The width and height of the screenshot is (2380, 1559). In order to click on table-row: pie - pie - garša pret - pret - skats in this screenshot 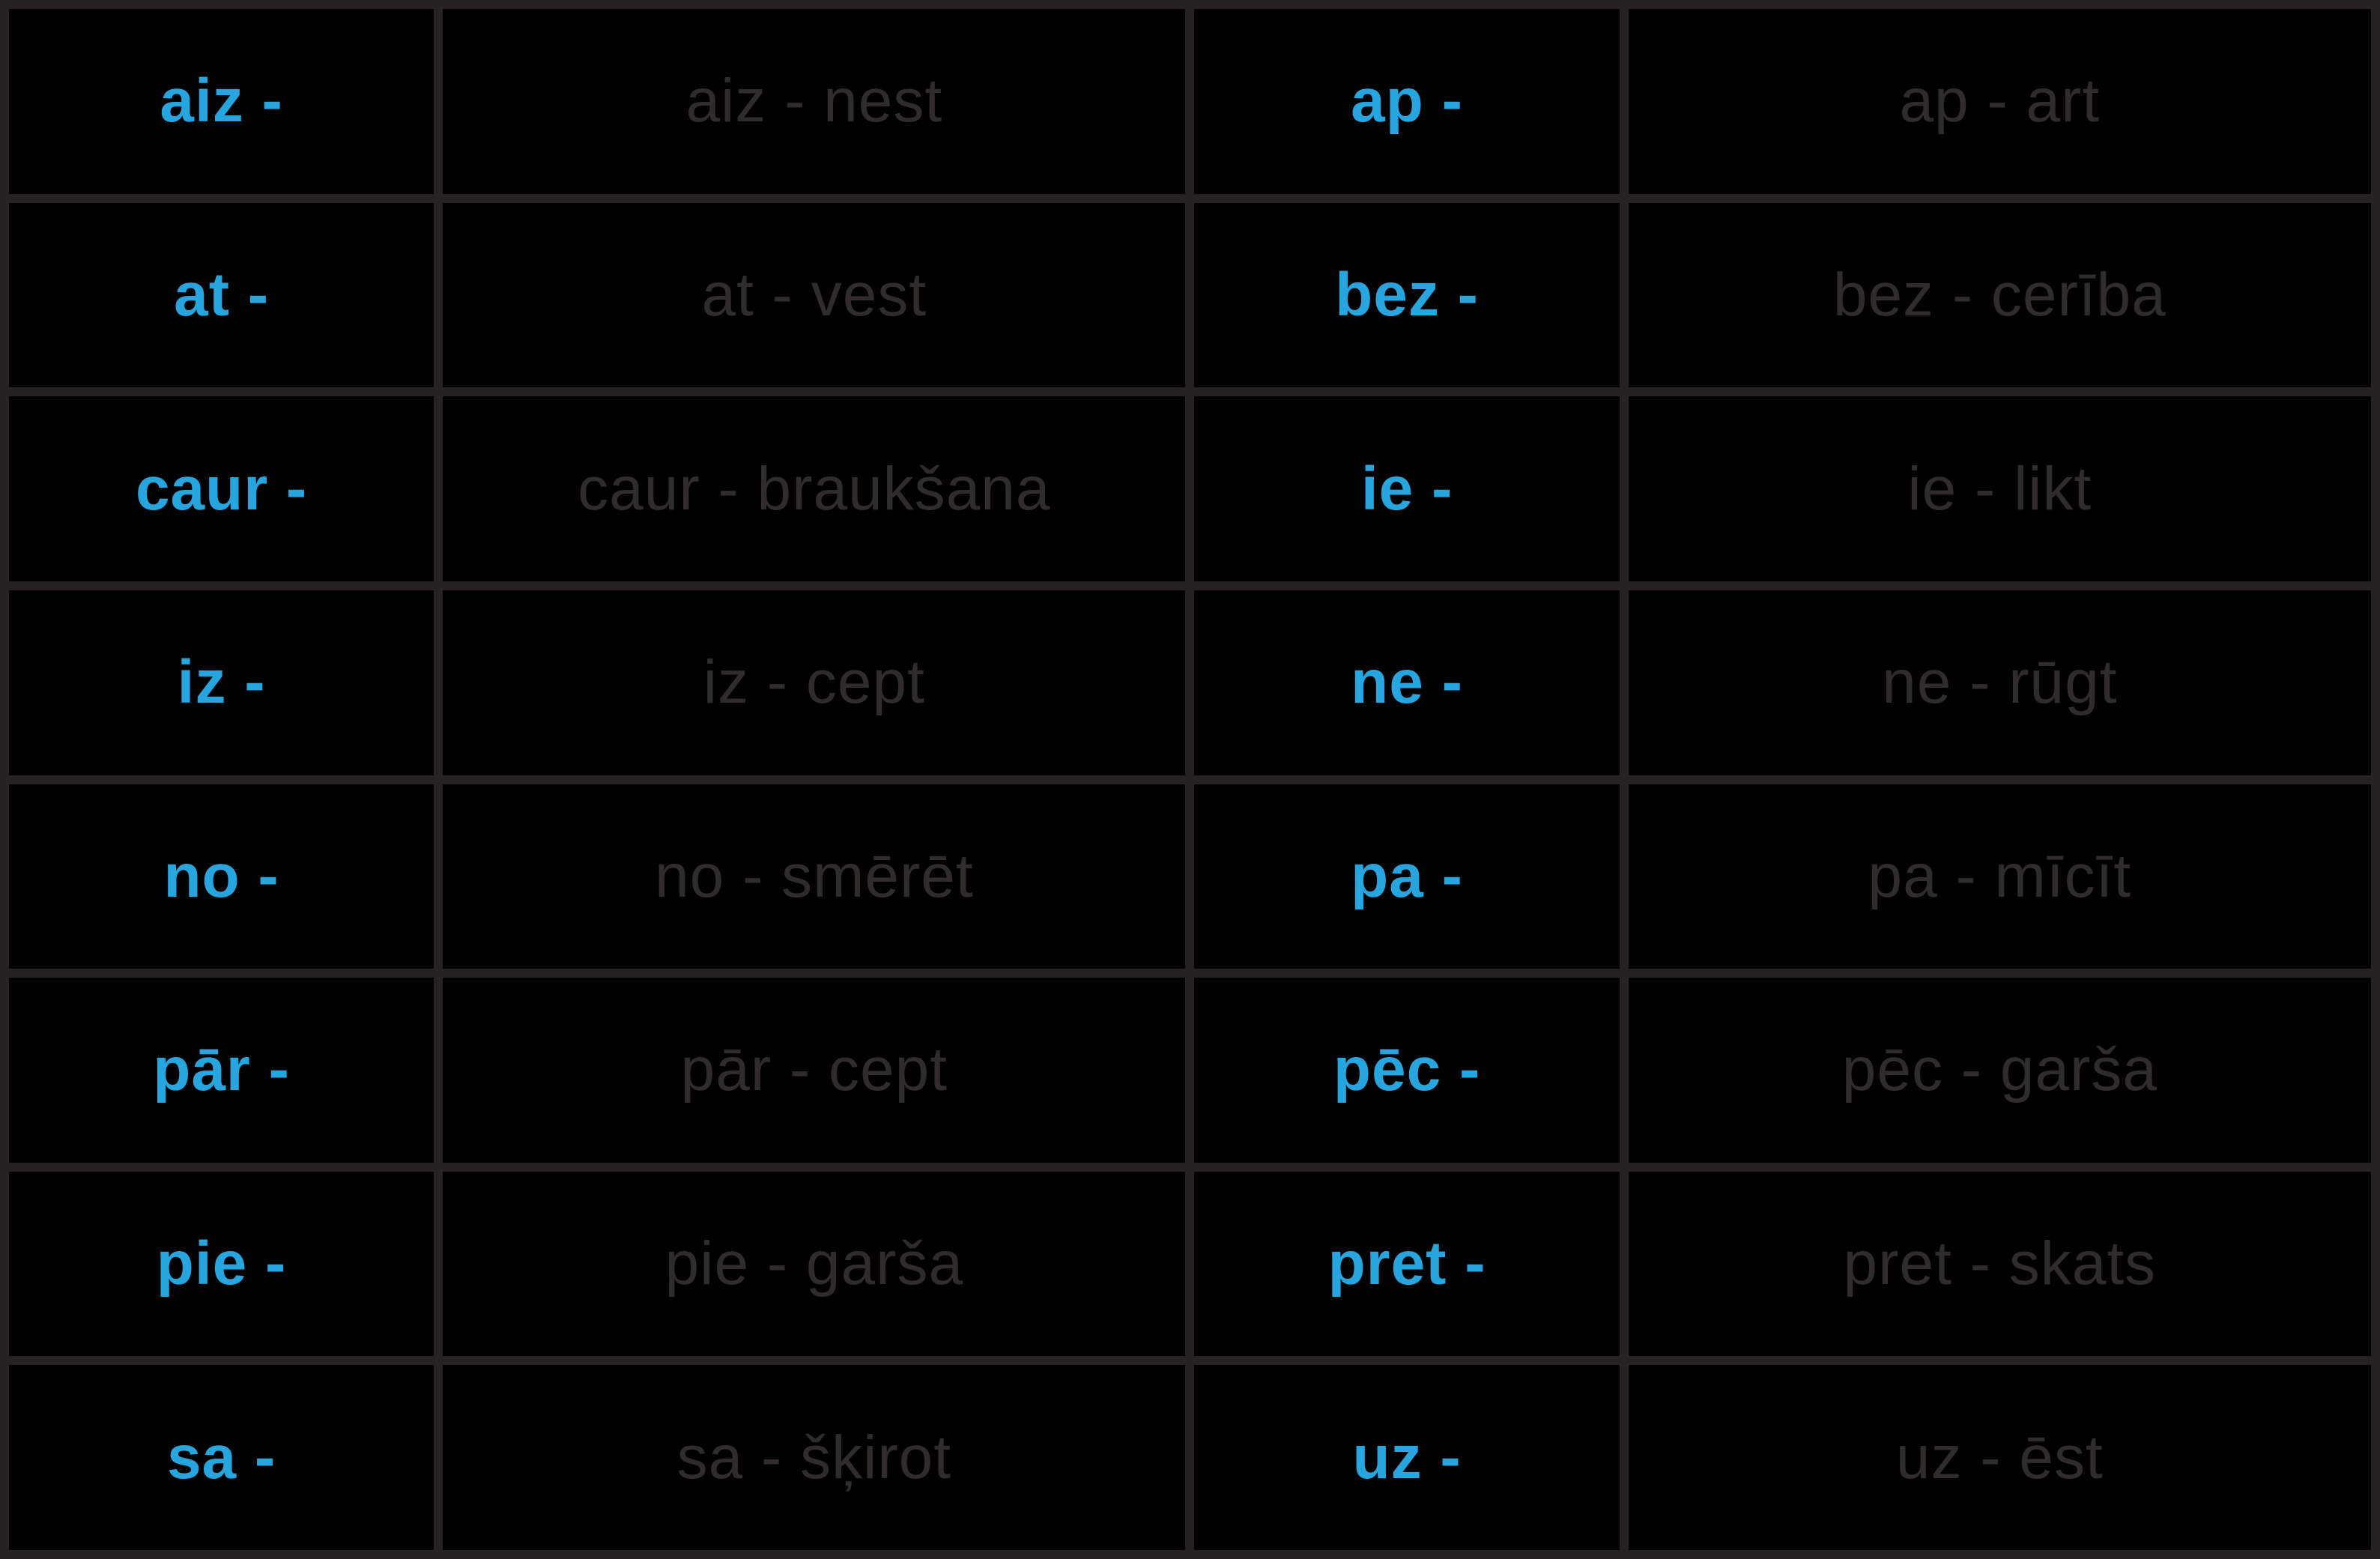, I will do `click(1190, 1264)`.